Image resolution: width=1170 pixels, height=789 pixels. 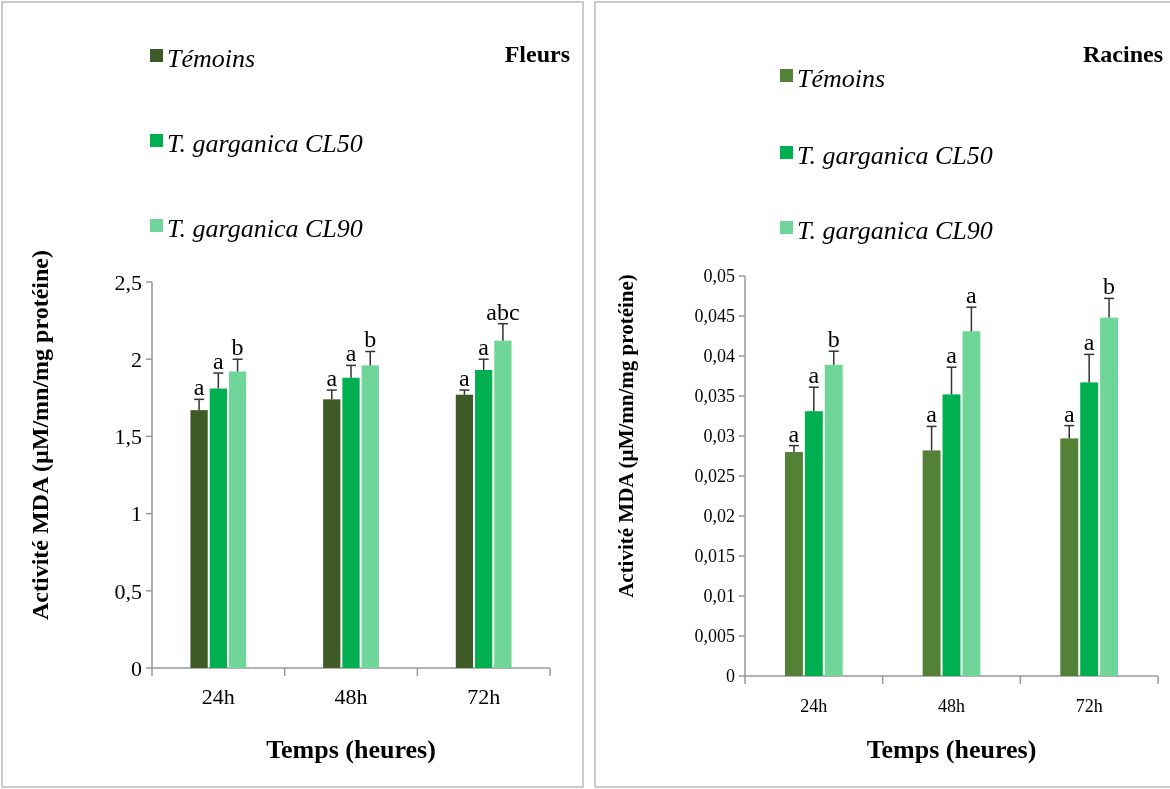 I want to click on y-tick-label: 0,05, so click(x=719, y=276).